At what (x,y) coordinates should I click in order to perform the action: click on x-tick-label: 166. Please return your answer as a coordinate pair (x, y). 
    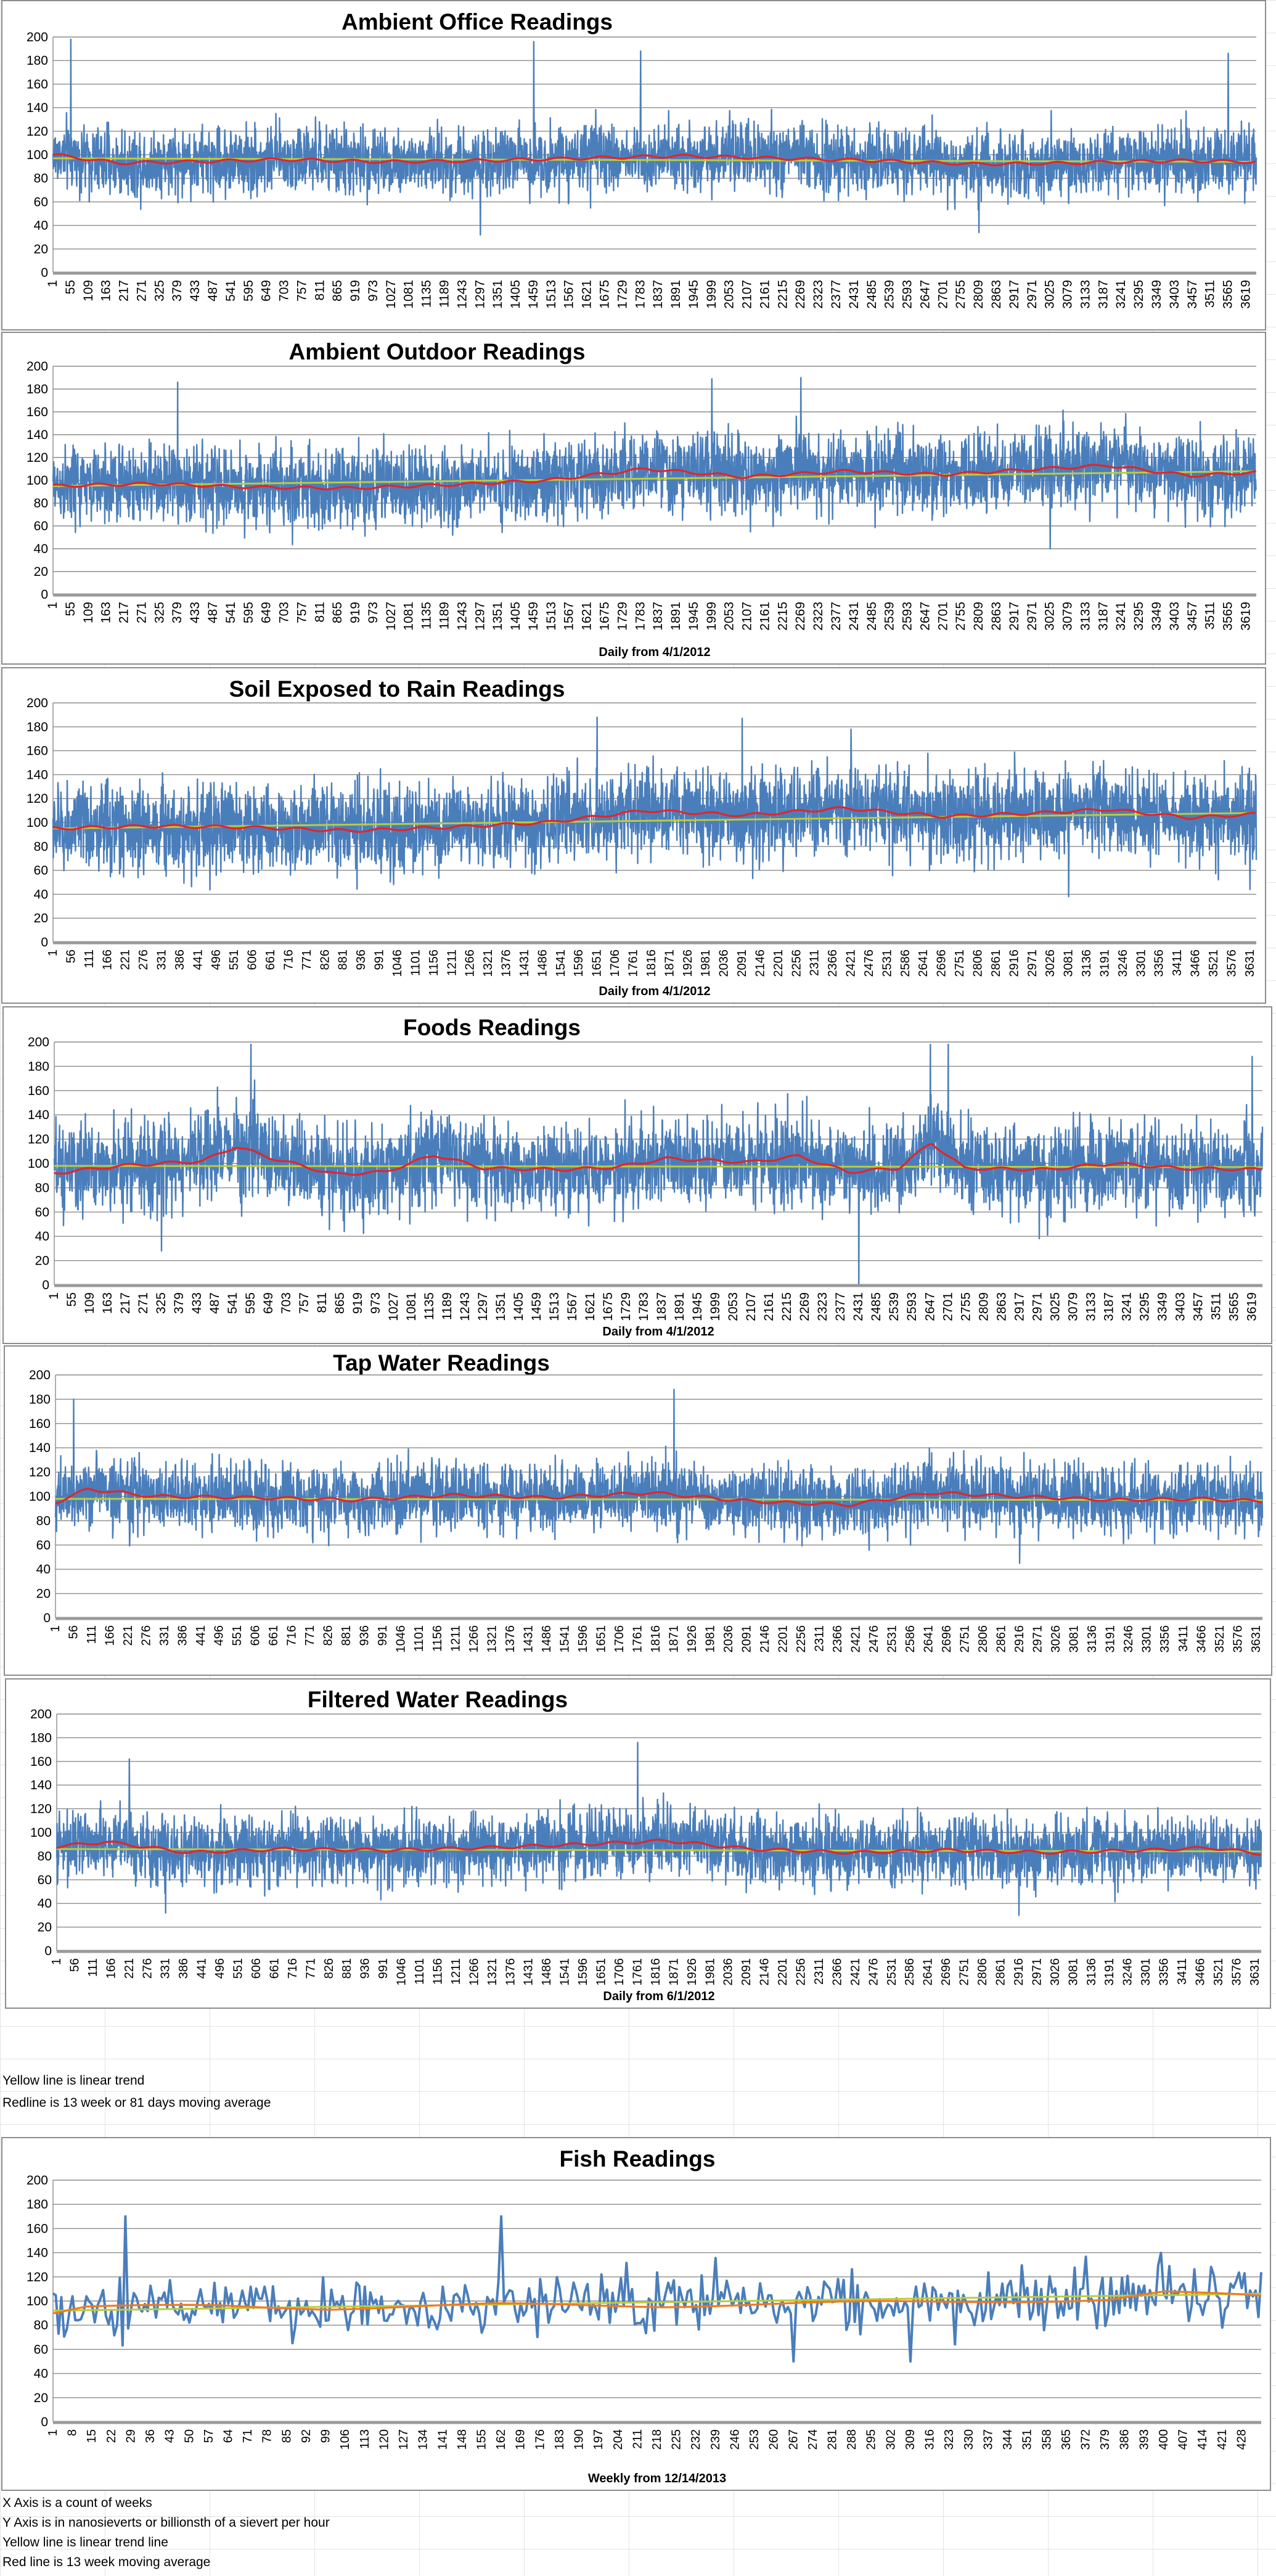
    Looking at the image, I should click on (111, 1636).